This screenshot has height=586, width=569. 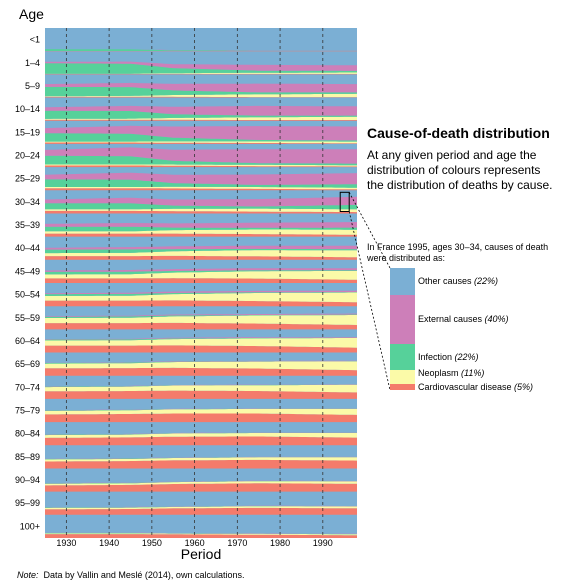 I want to click on legend-block-neoplasm, so click(x=402, y=377).